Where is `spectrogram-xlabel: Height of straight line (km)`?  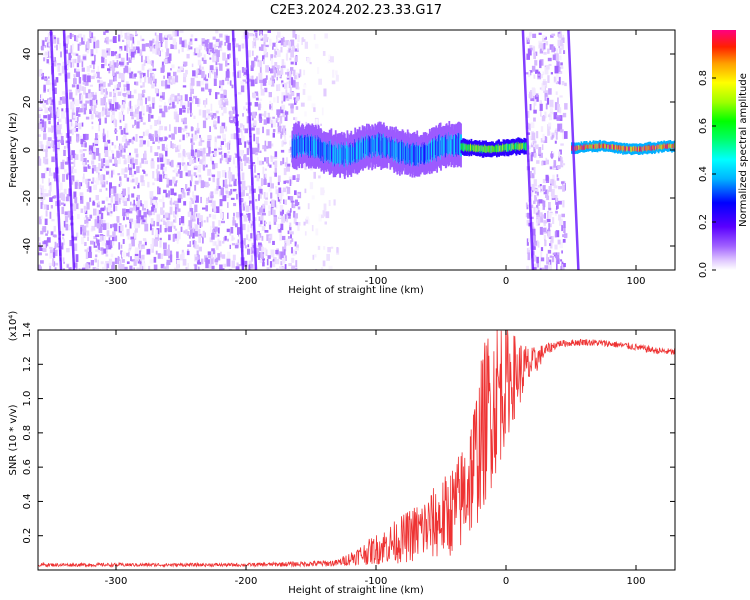 spectrogram-xlabel: Height of straight line (km) is located at coordinates (356, 290).